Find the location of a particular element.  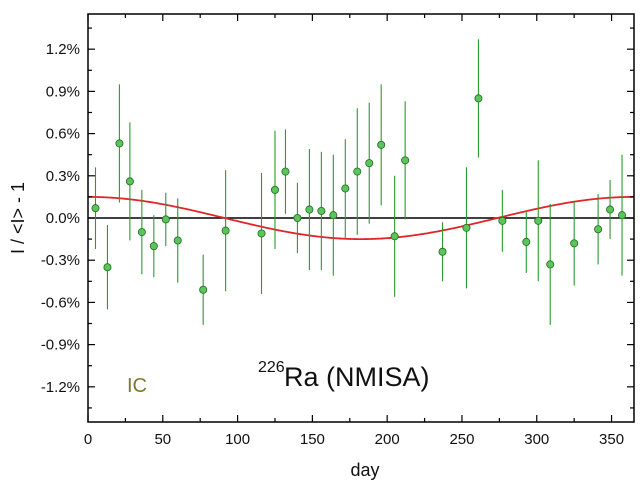

x-tick-label-100: 100 is located at coordinates (237, 439).